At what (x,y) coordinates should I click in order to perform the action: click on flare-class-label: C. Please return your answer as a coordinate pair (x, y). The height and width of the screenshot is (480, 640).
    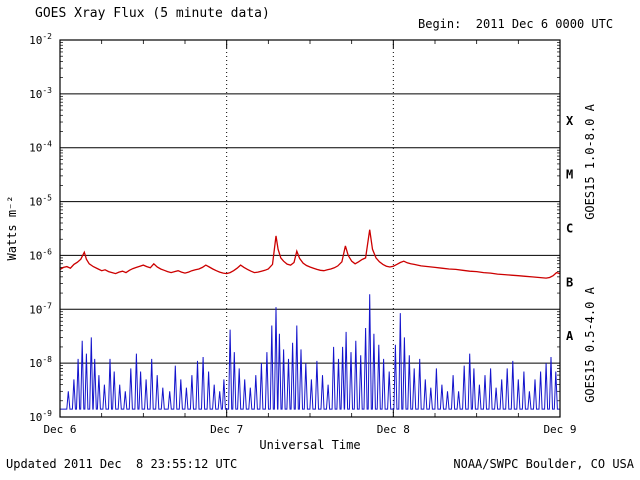
    Looking at the image, I should click on (569, 229).